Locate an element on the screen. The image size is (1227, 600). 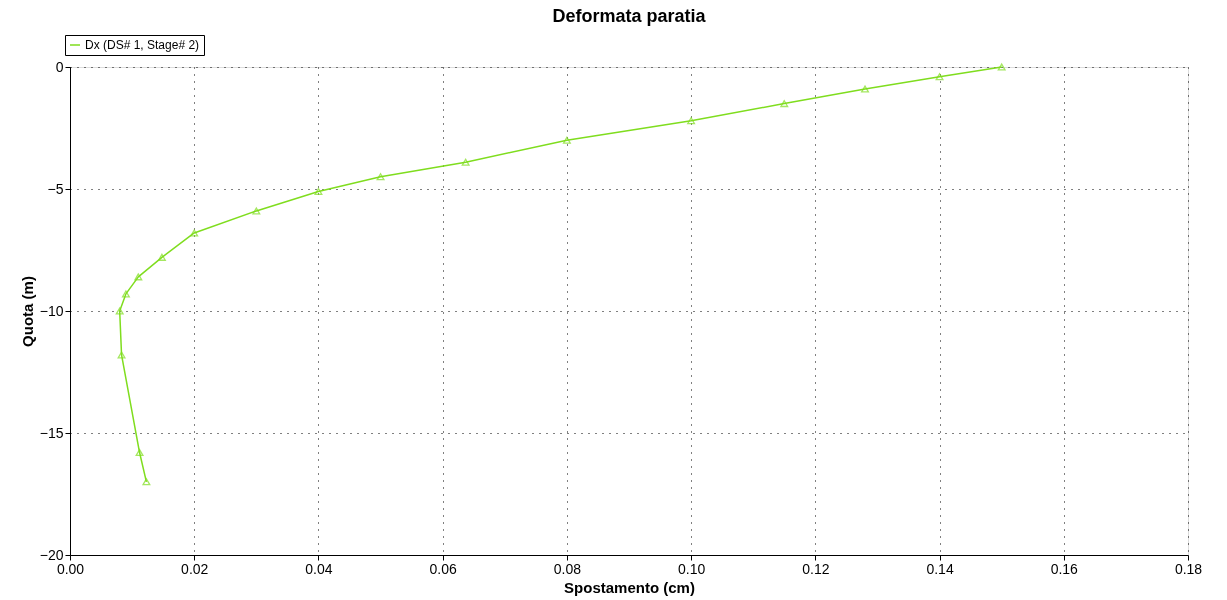
y-axis-title: Quota (m) is located at coordinates (27, 311).